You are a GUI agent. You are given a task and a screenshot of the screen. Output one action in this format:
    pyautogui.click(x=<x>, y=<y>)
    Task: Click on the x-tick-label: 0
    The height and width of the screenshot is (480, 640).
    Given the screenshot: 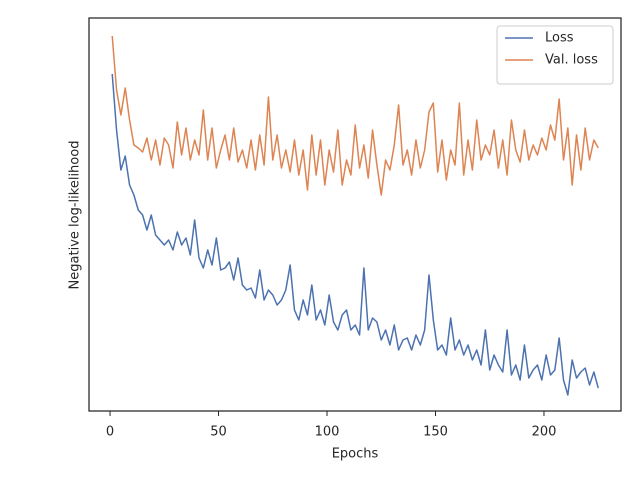 What is the action you would take?
    pyautogui.click(x=110, y=432)
    